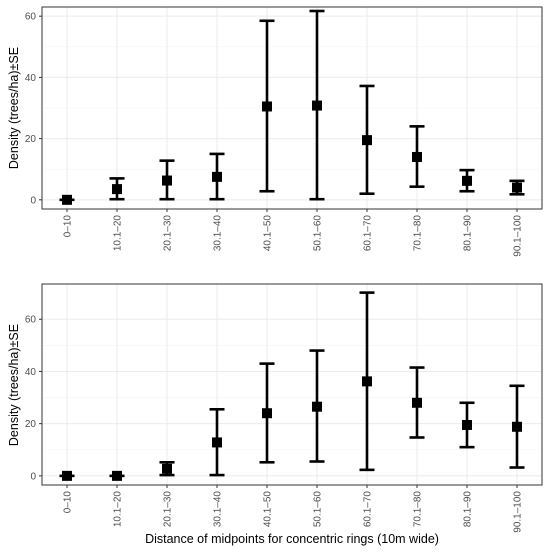  What do you see at coordinates (14, 385) in the screenshot?
I see `bottom-y-axis-title: Density (trees/ha)±SE` at bounding box center [14, 385].